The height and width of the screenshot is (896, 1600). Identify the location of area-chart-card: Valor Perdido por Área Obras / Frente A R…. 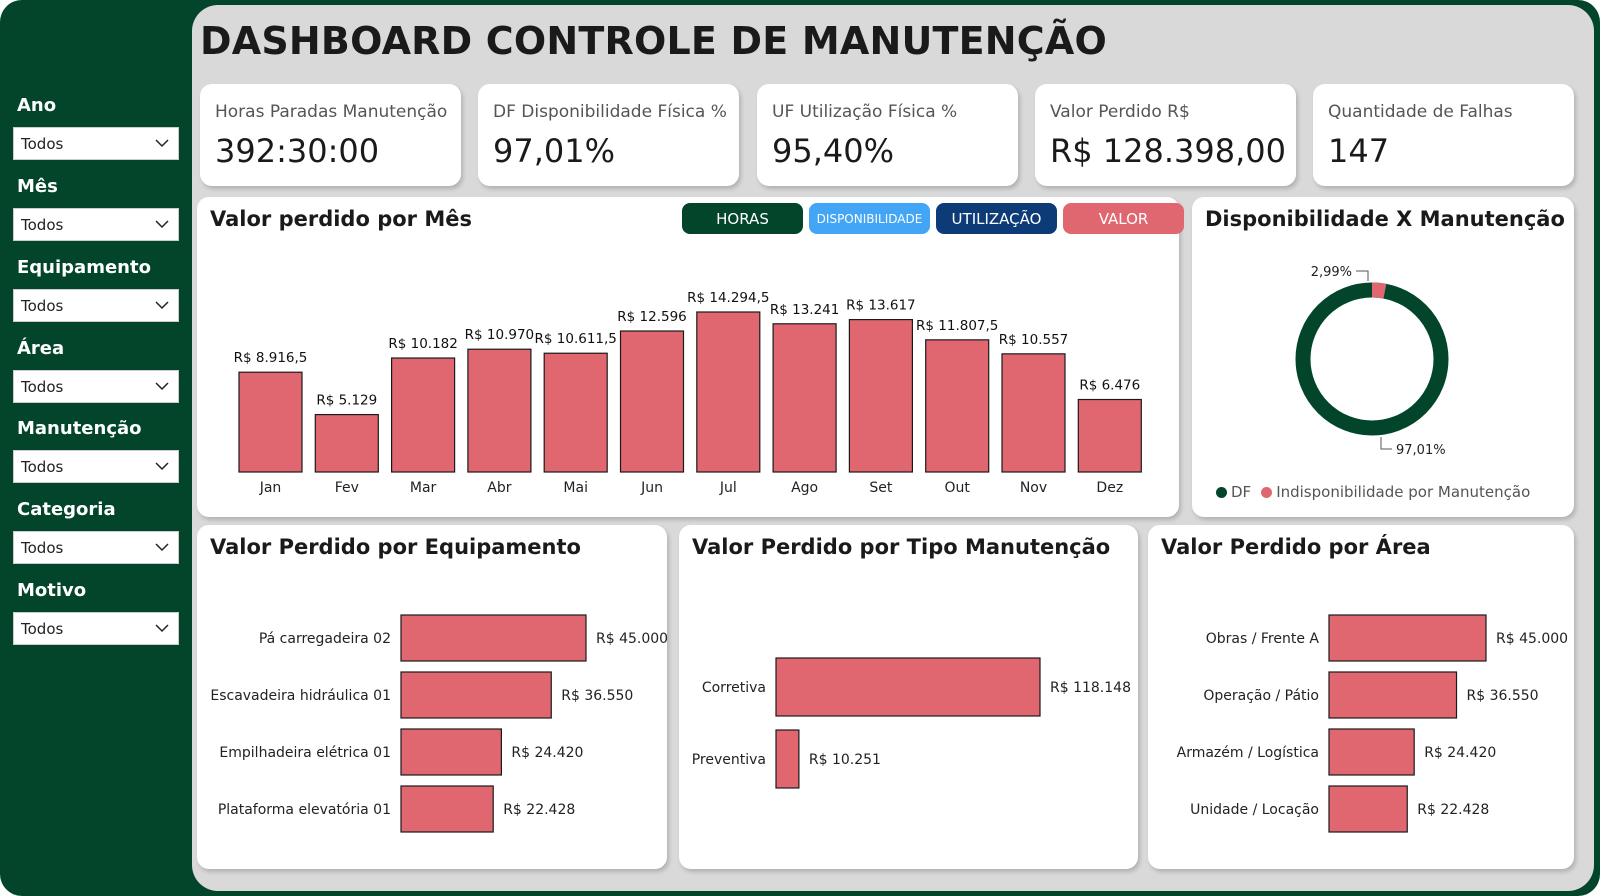
(1361, 697).